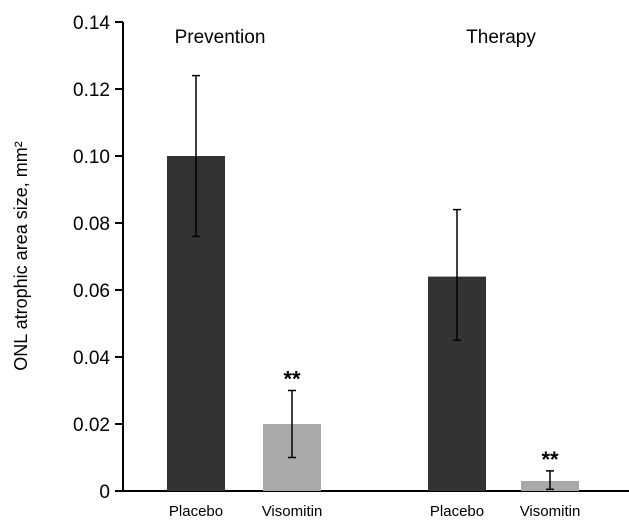  I want to click on y-tick-label: 0.06, so click(91, 291).